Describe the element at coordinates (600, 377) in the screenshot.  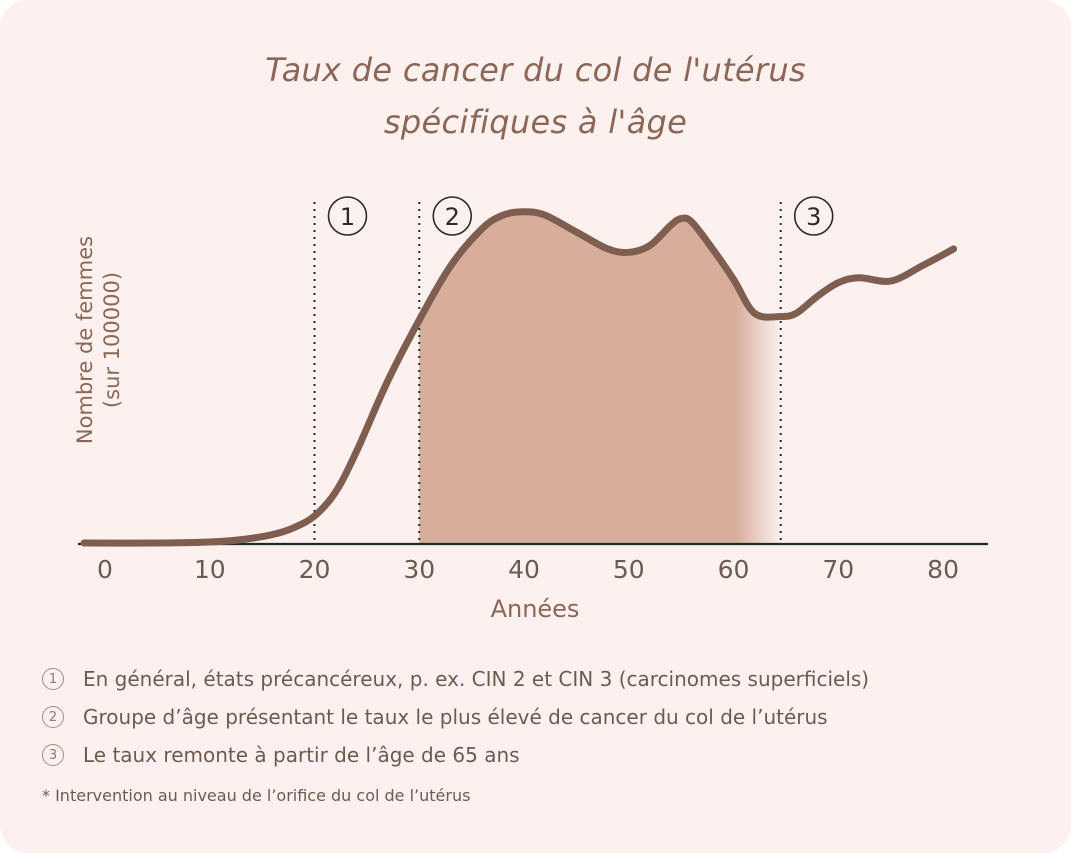
I see `shaded-area` at that location.